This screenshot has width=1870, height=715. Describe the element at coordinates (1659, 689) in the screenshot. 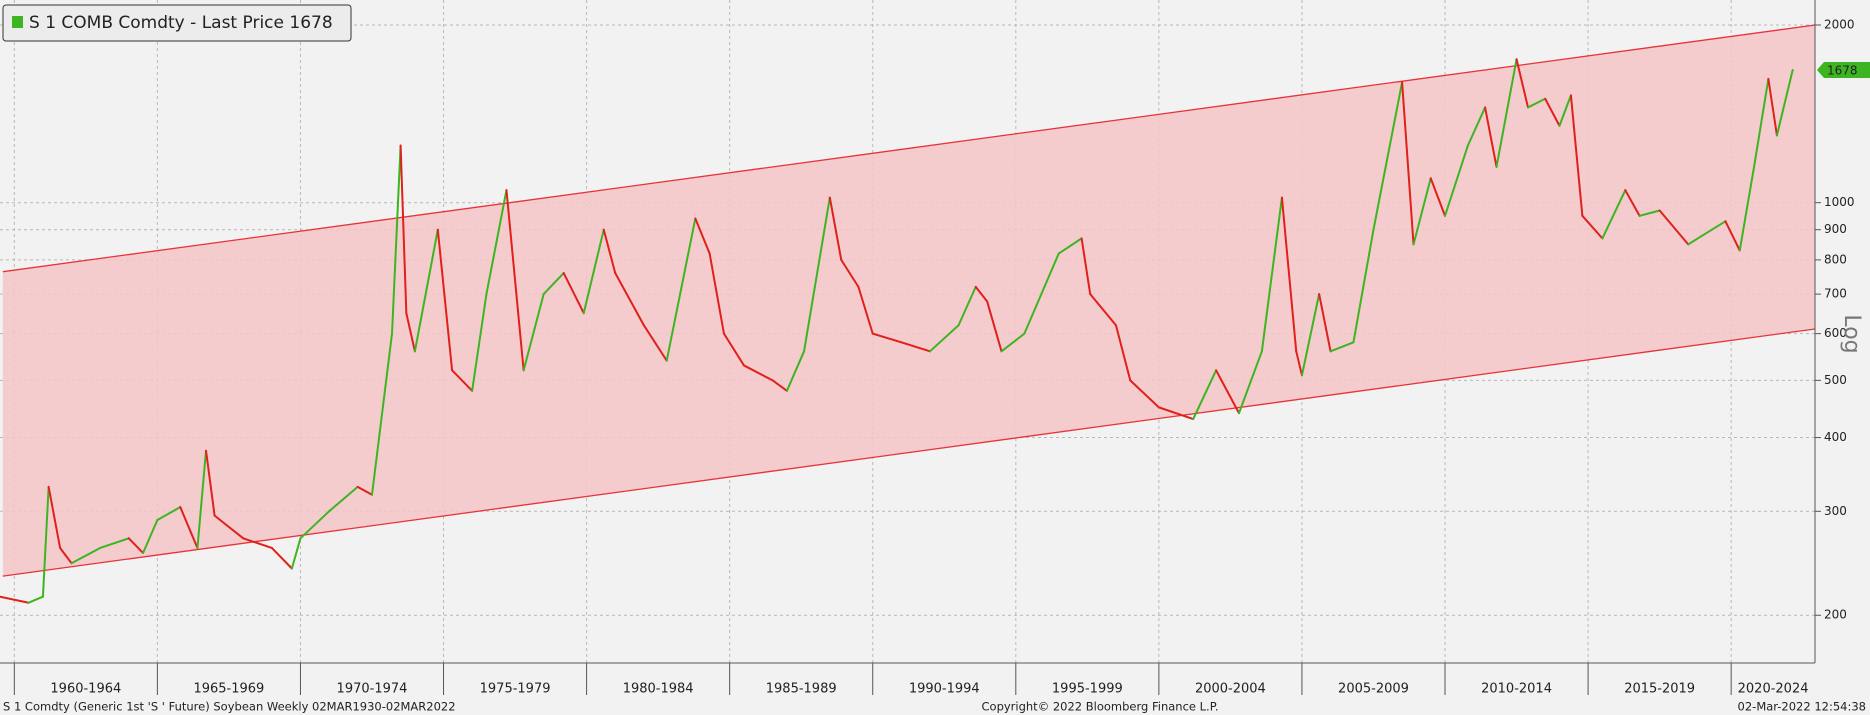

I see `x-tick-label: 2015-2019` at that location.